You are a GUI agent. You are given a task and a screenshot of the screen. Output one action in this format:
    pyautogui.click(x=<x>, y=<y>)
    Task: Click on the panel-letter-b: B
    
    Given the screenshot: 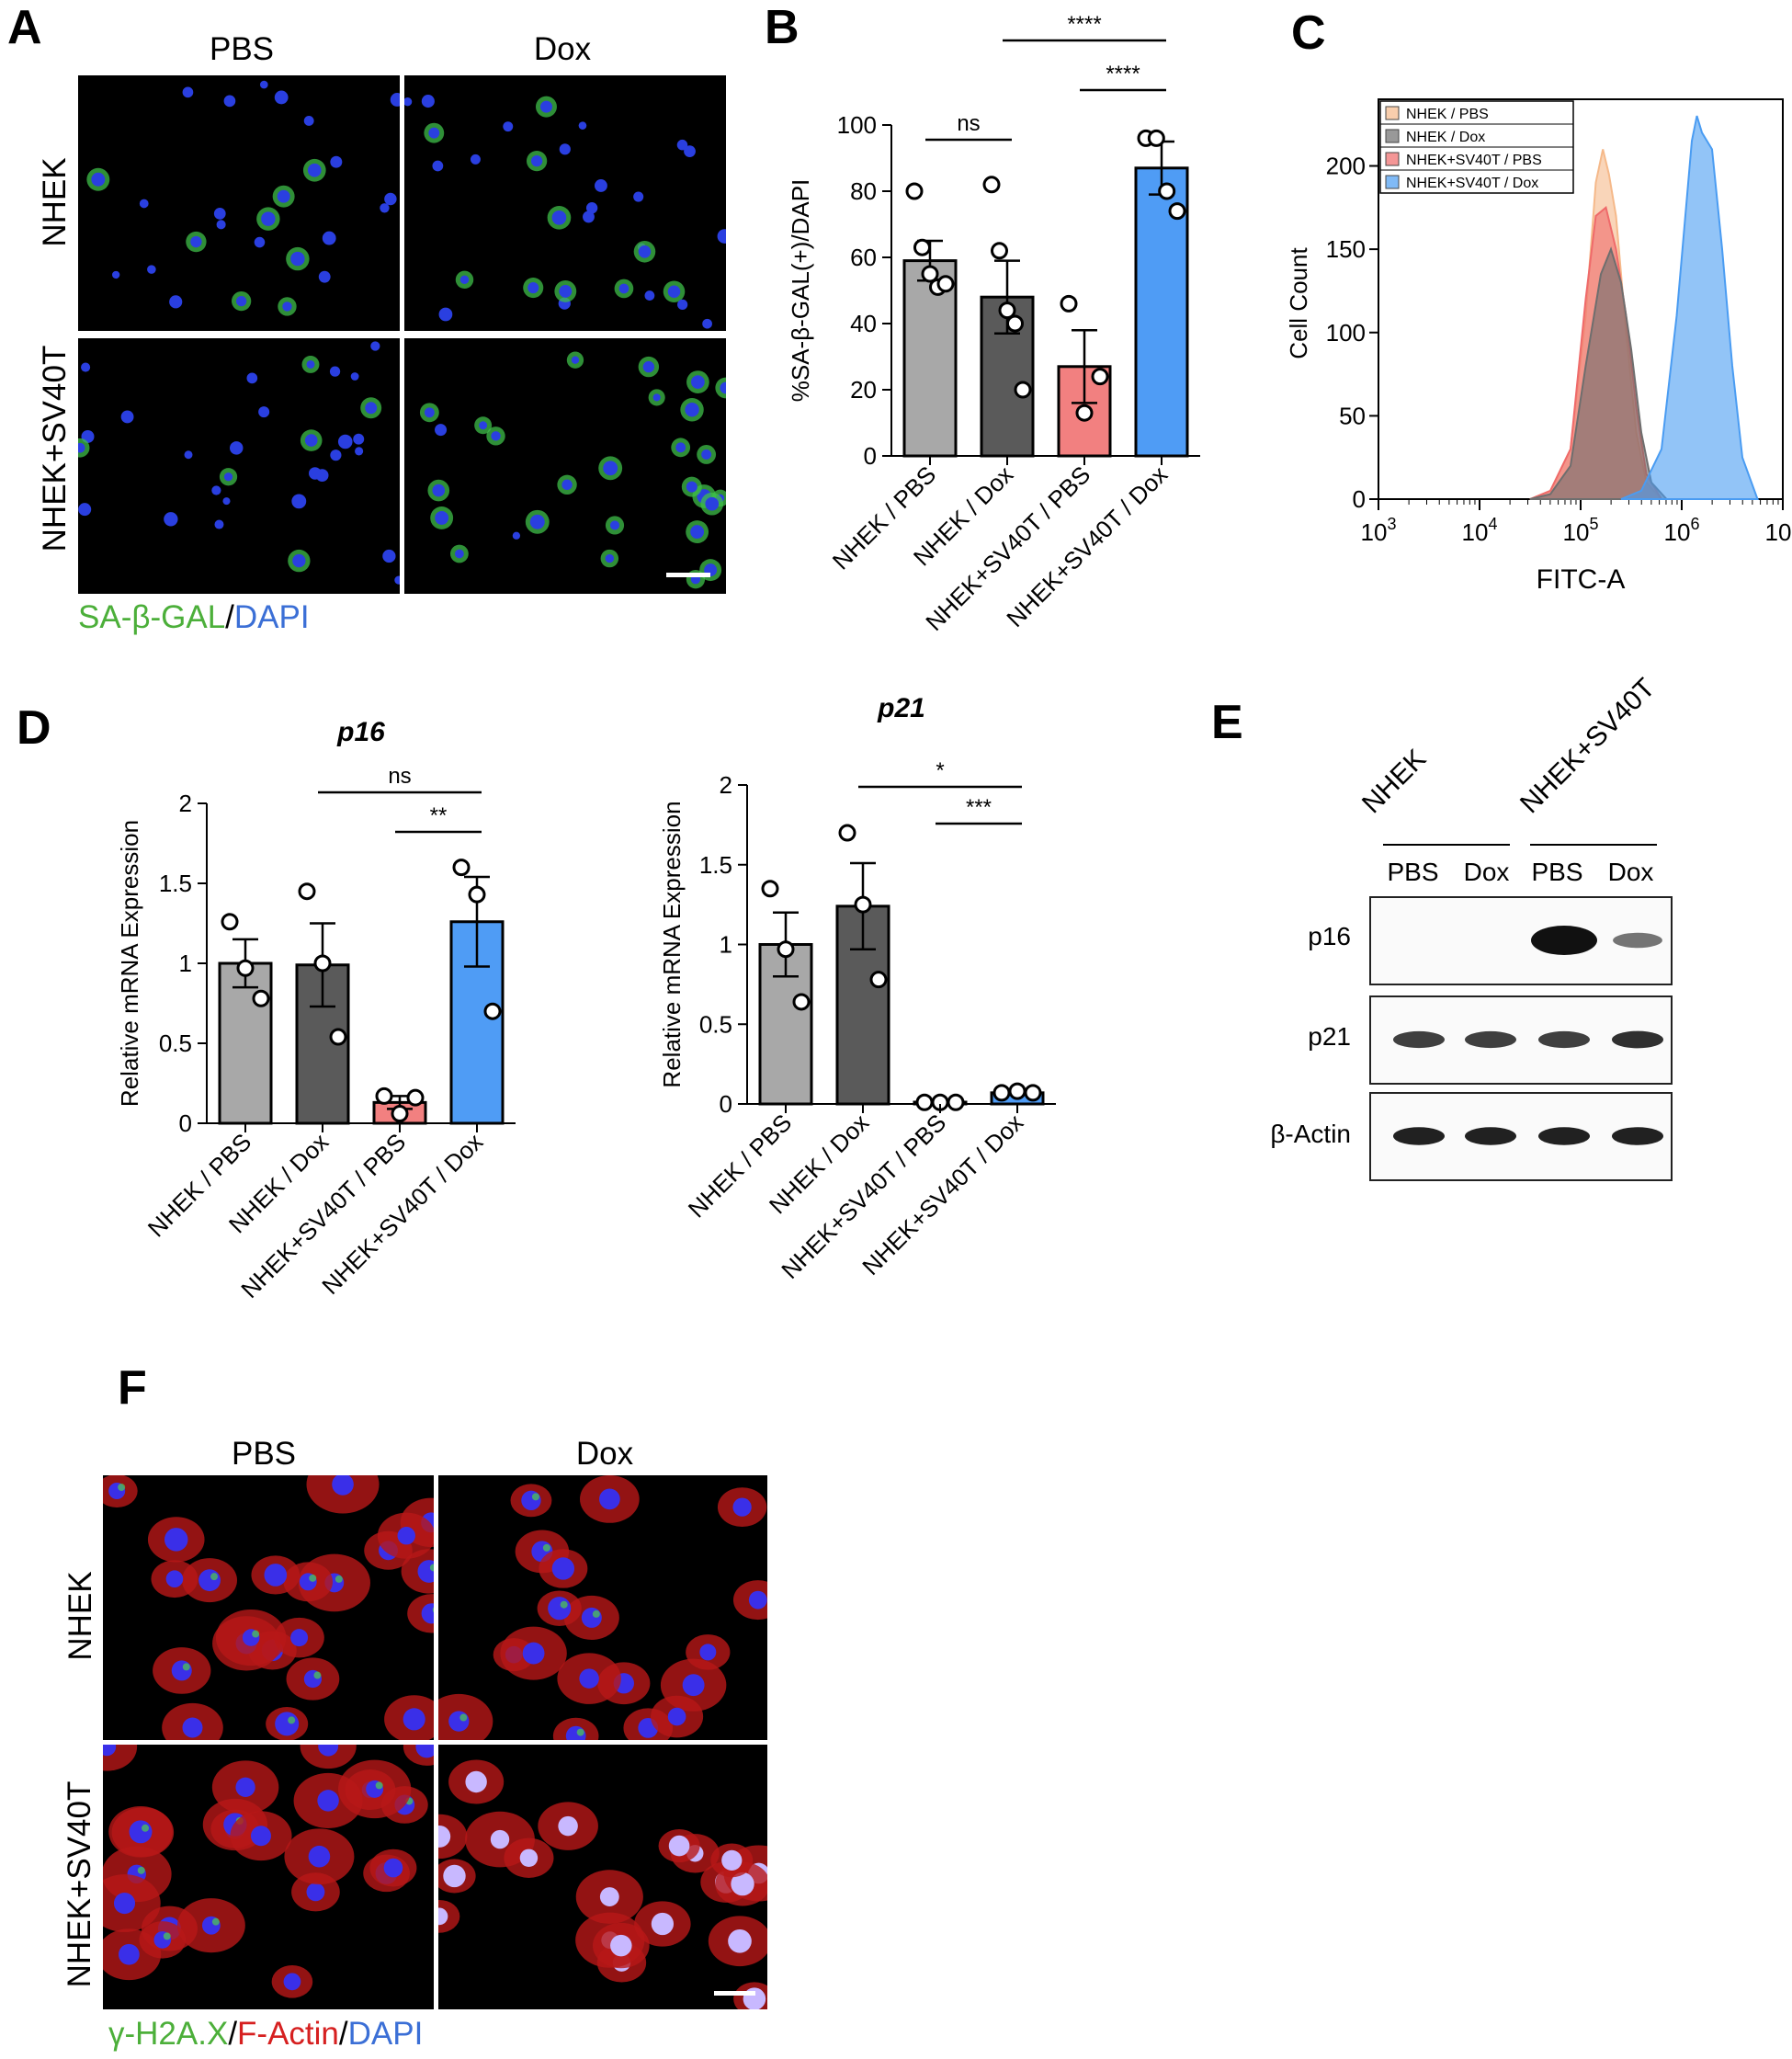 What is the action you would take?
    pyautogui.click(x=782, y=27)
    